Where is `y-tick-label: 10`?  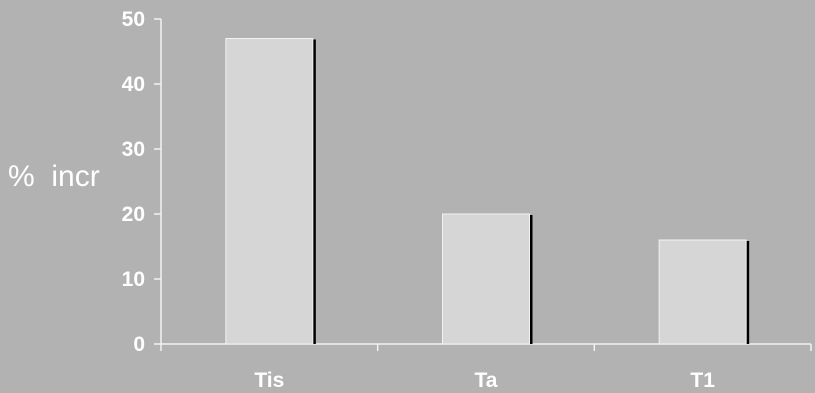 y-tick-label: 10 is located at coordinates (133, 279).